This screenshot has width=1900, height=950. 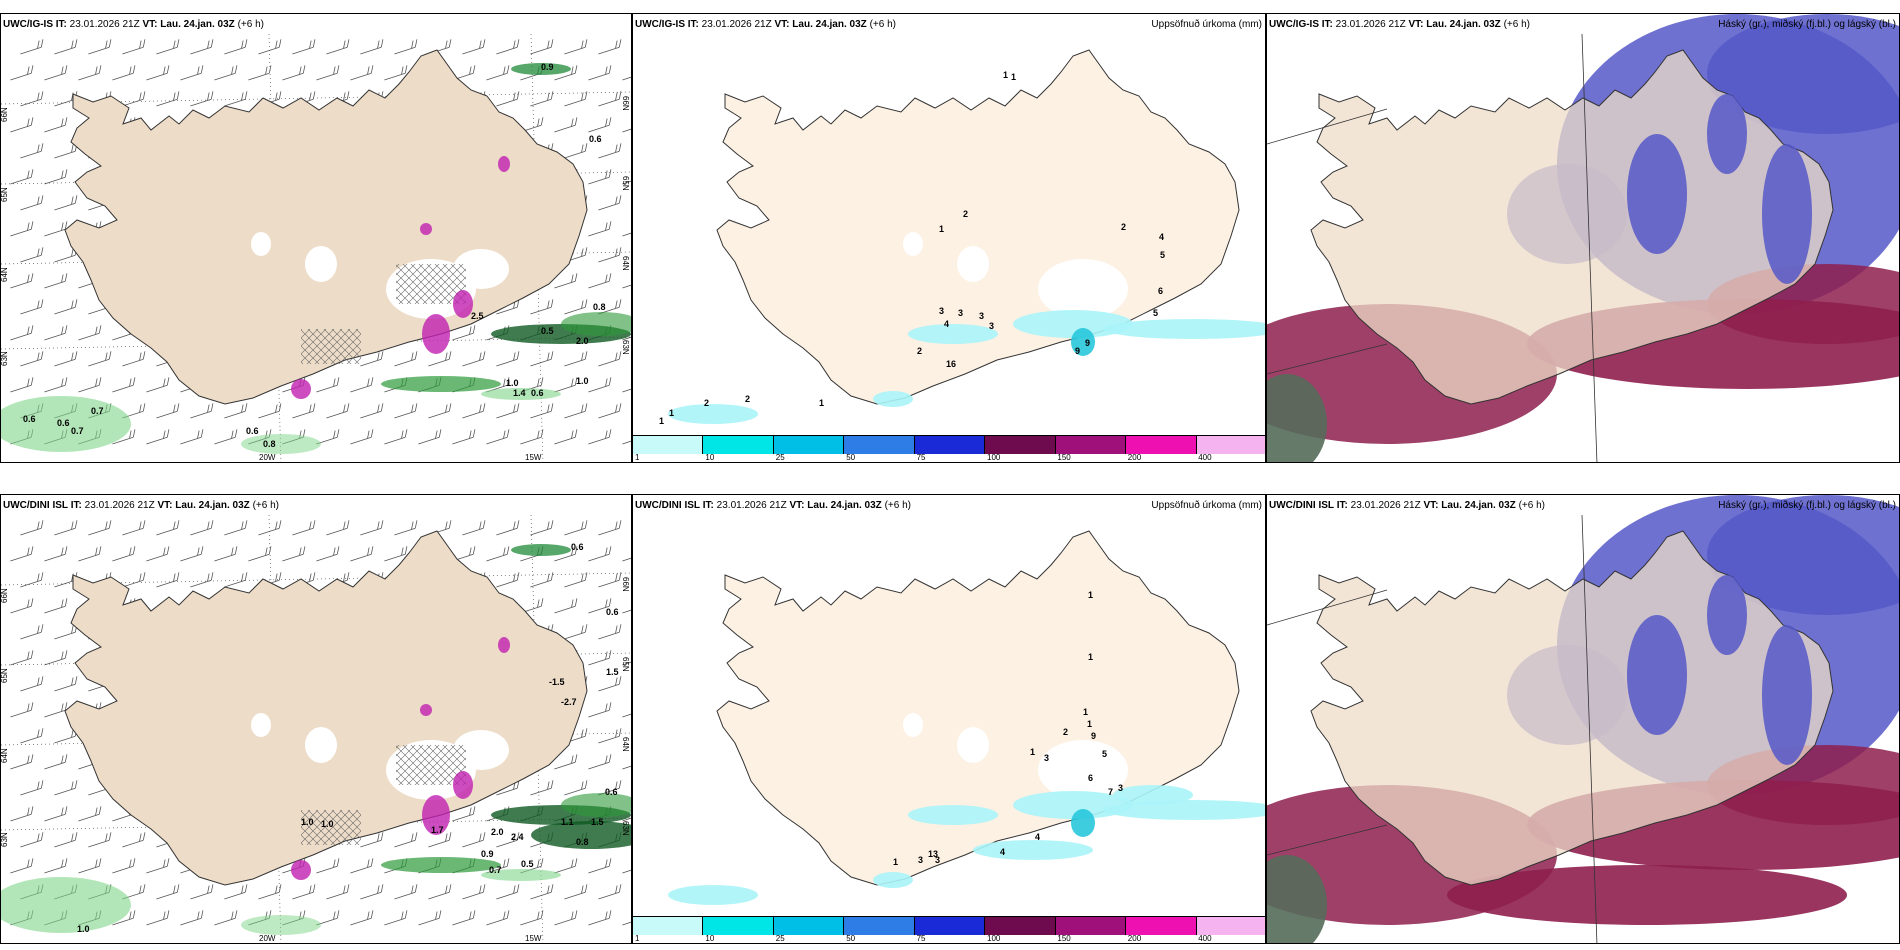 I want to click on wind-value-label: 1.0, so click(x=582, y=381).